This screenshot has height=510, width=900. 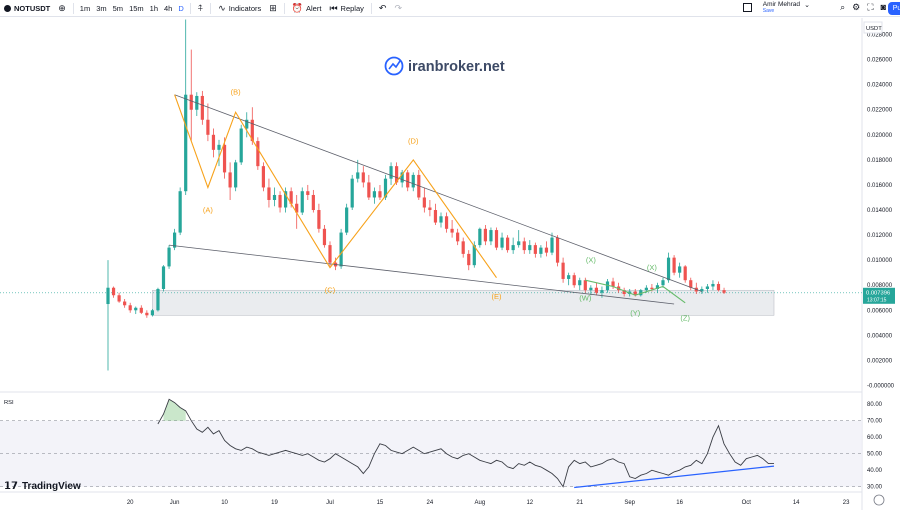 I want to click on settings-gear-icon: ⚙, so click(x=856, y=7).